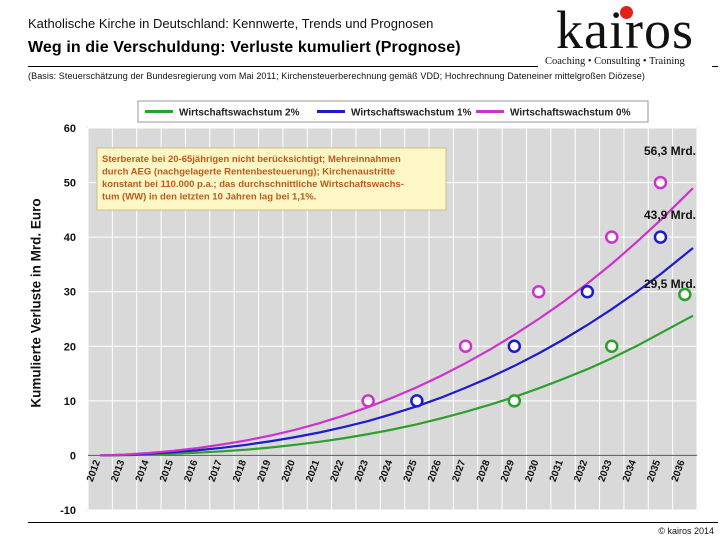 Image resolution: width=720 pixels, height=540 pixels. Describe the element at coordinates (615, 61) in the screenshot. I see `logo-tagline: Coaching • Consulting • Training` at that location.